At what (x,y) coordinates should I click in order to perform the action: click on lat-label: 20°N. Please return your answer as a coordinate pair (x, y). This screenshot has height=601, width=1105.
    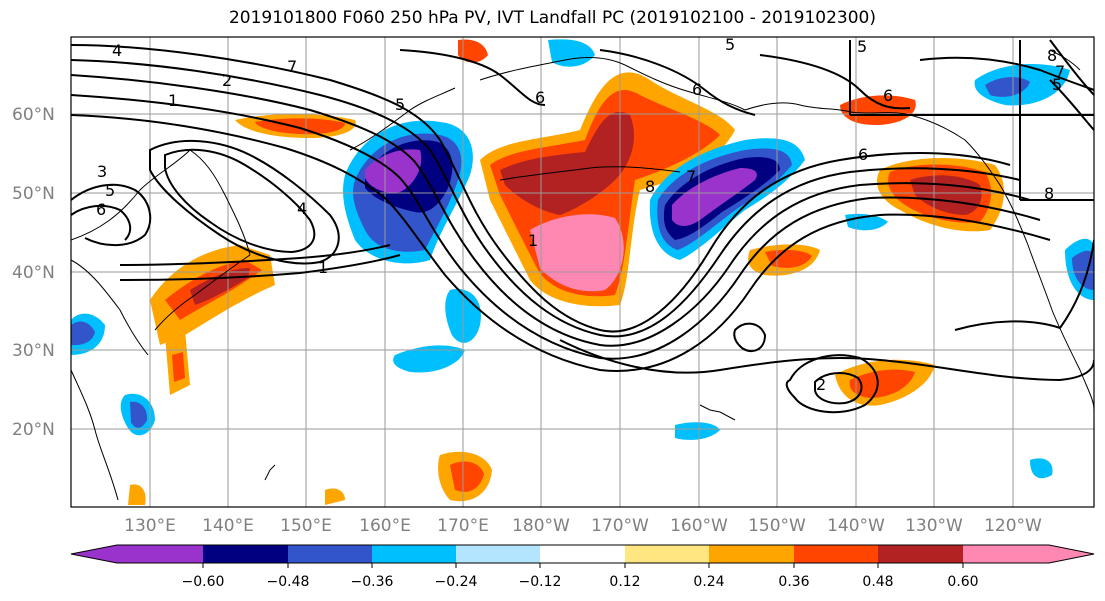
    Looking at the image, I should click on (33, 430).